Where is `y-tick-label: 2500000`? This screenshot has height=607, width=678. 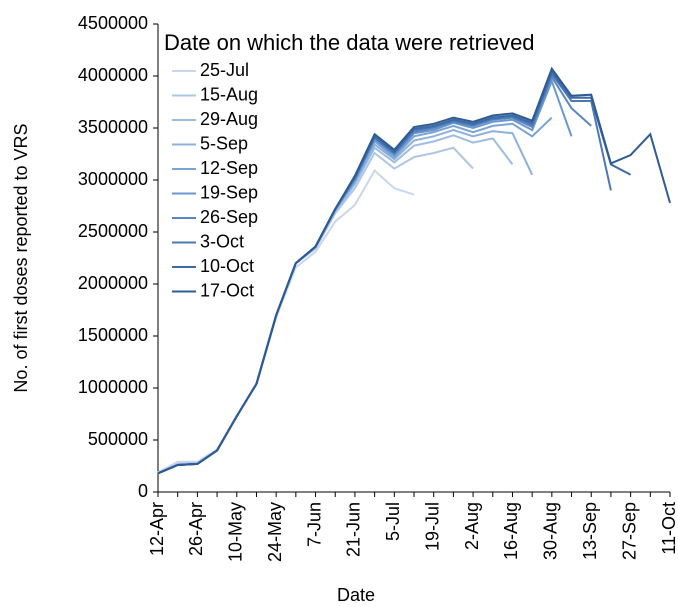
y-tick-label: 2500000 is located at coordinates (113, 231).